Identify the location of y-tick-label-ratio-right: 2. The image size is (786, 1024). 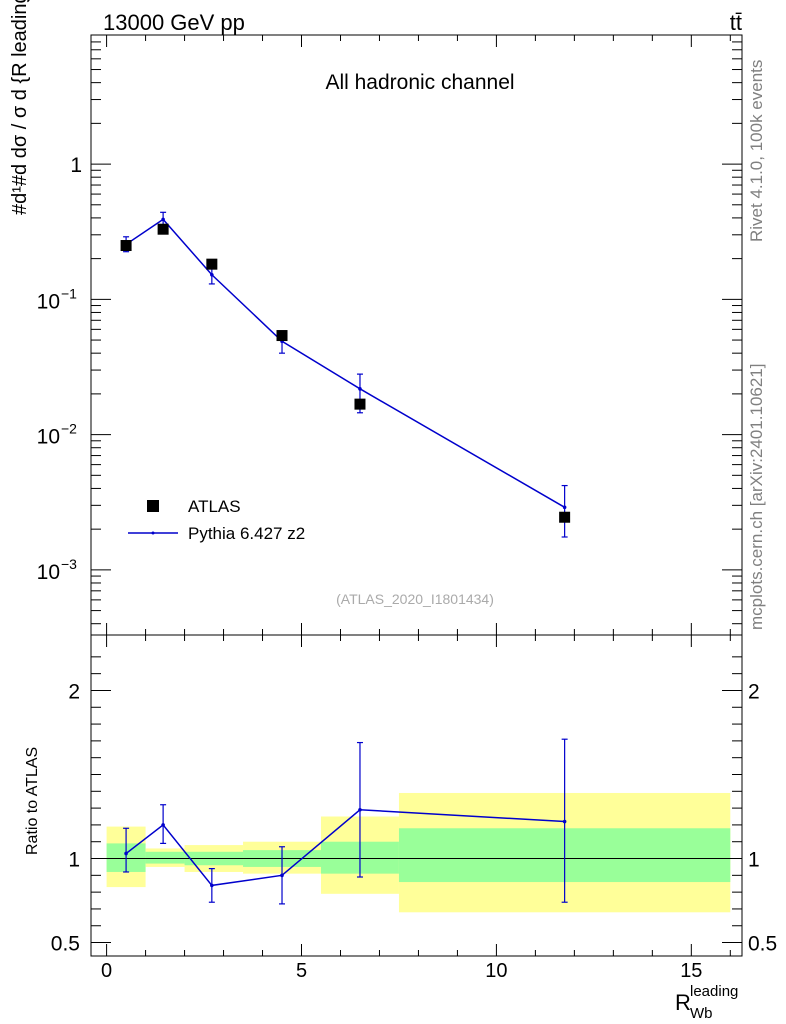
(754, 691).